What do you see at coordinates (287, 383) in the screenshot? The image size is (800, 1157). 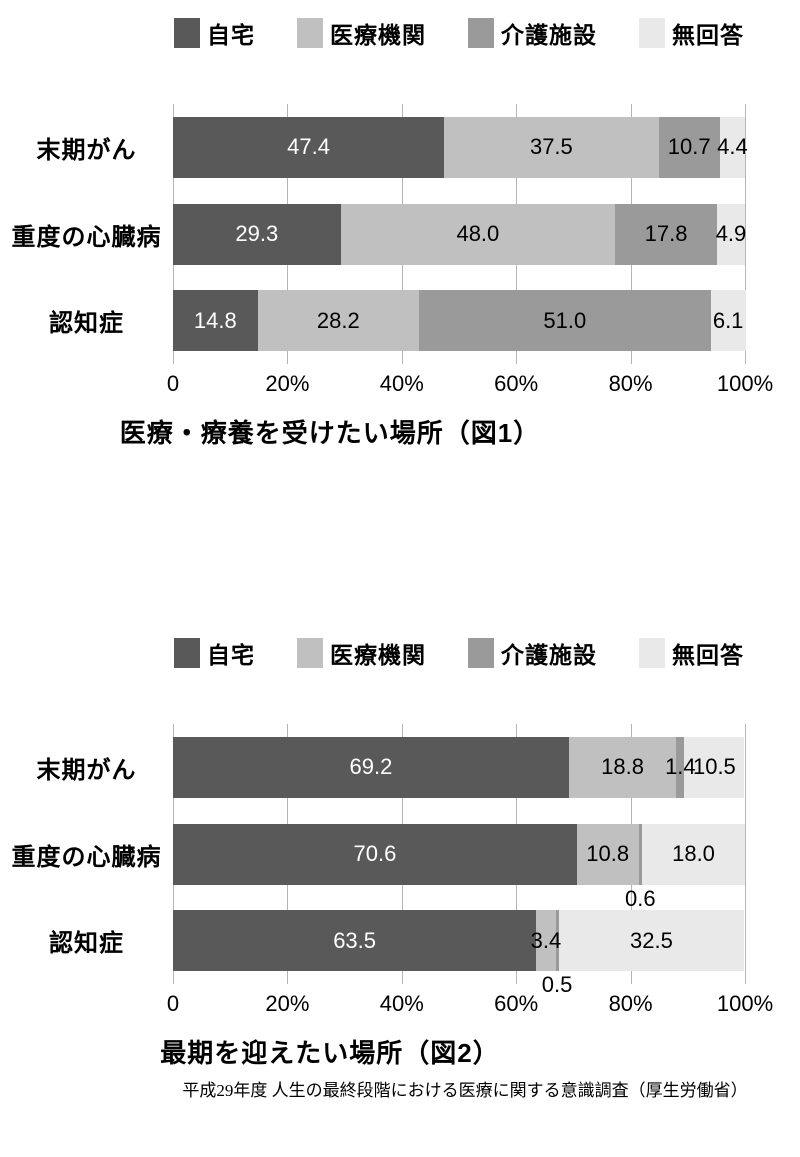 I see `axis-tick-label: 20%` at bounding box center [287, 383].